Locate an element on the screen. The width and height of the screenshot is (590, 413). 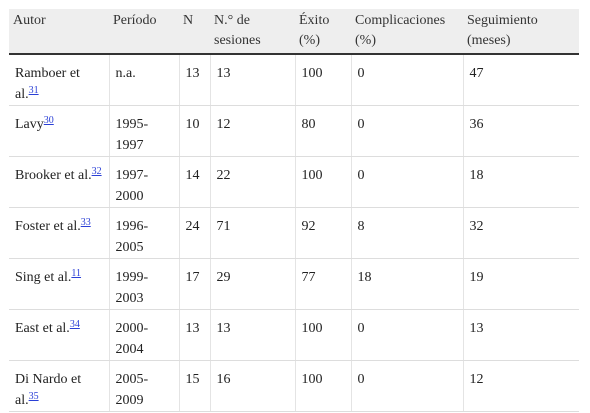
citation-link: 35 is located at coordinates (33, 396).